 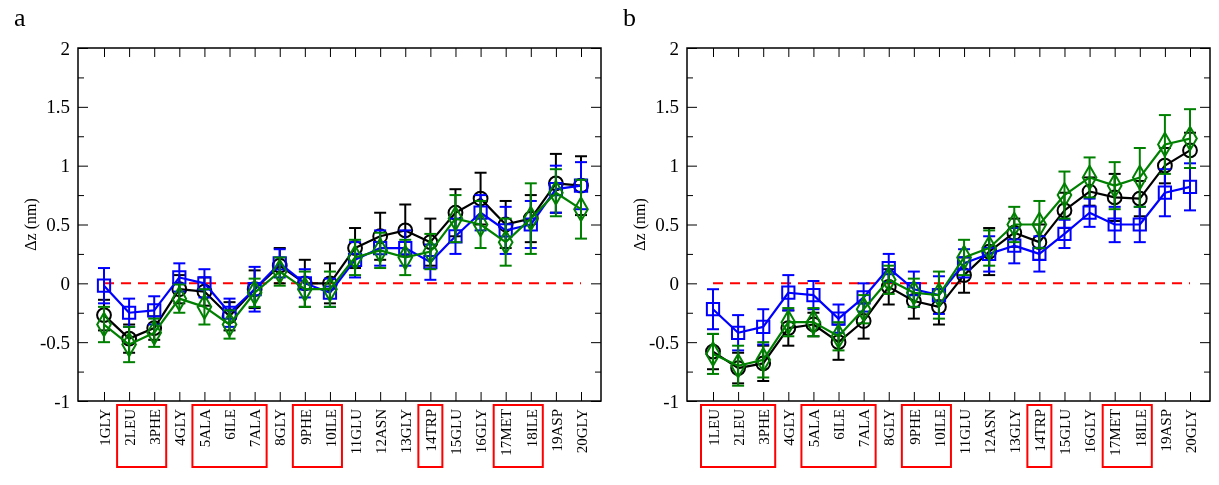 What do you see at coordinates (104, 427) in the screenshot?
I see `x-tick-label: 1GLY` at bounding box center [104, 427].